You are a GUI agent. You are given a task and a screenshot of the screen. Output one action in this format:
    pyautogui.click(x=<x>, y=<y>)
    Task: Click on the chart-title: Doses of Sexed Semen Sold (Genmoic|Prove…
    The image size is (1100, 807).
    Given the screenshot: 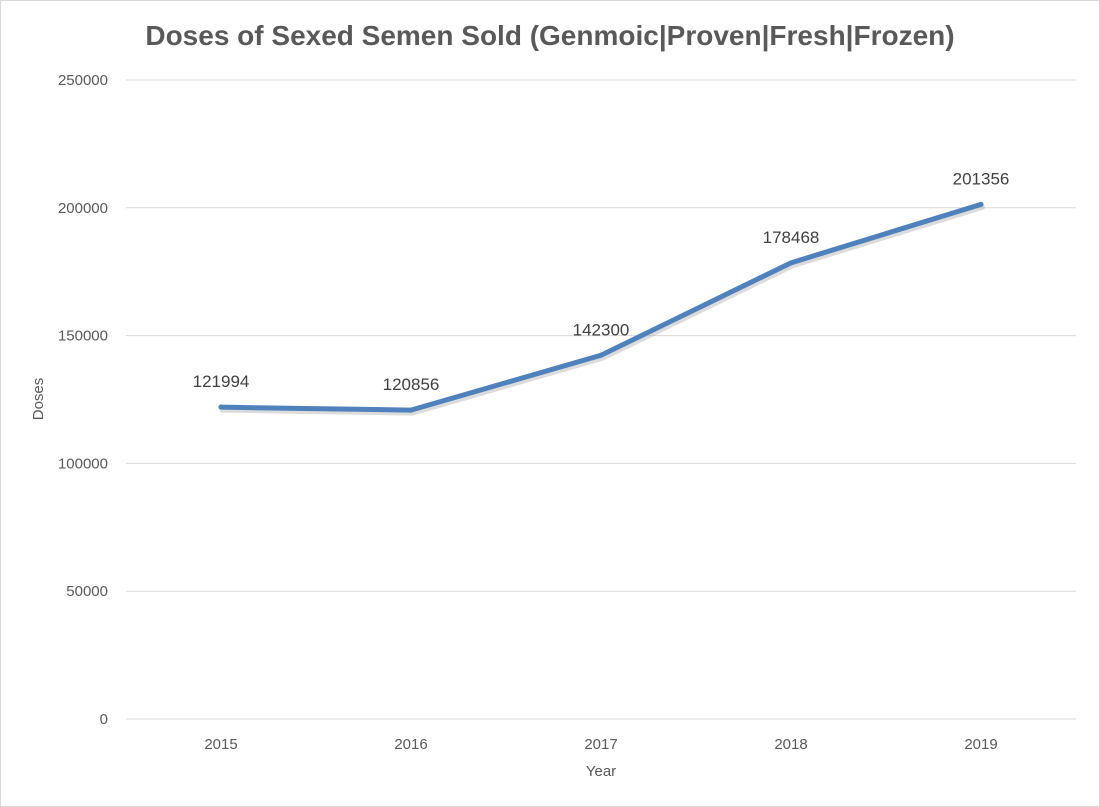 What is the action you would take?
    pyautogui.click(x=550, y=35)
    